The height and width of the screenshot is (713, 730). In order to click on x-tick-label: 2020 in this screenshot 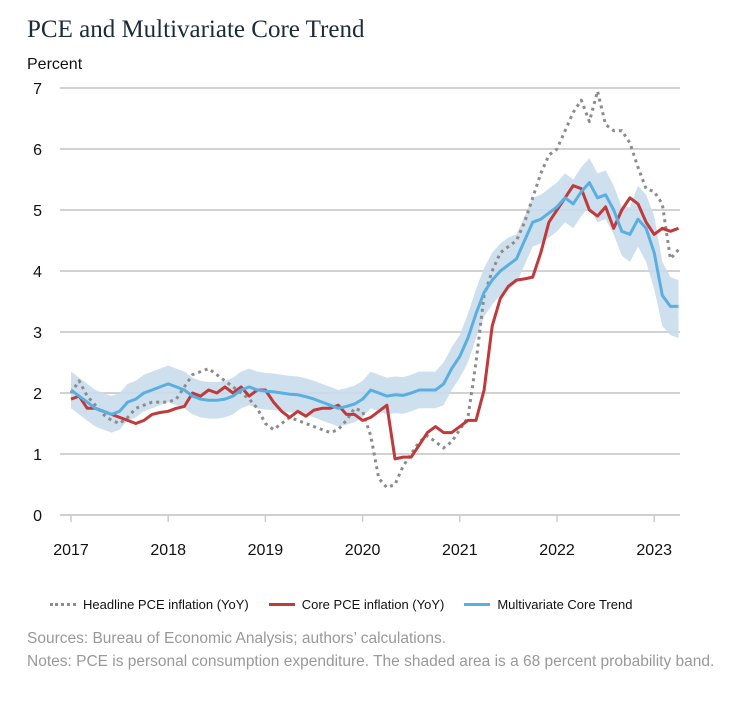, I will do `click(363, 550)`.